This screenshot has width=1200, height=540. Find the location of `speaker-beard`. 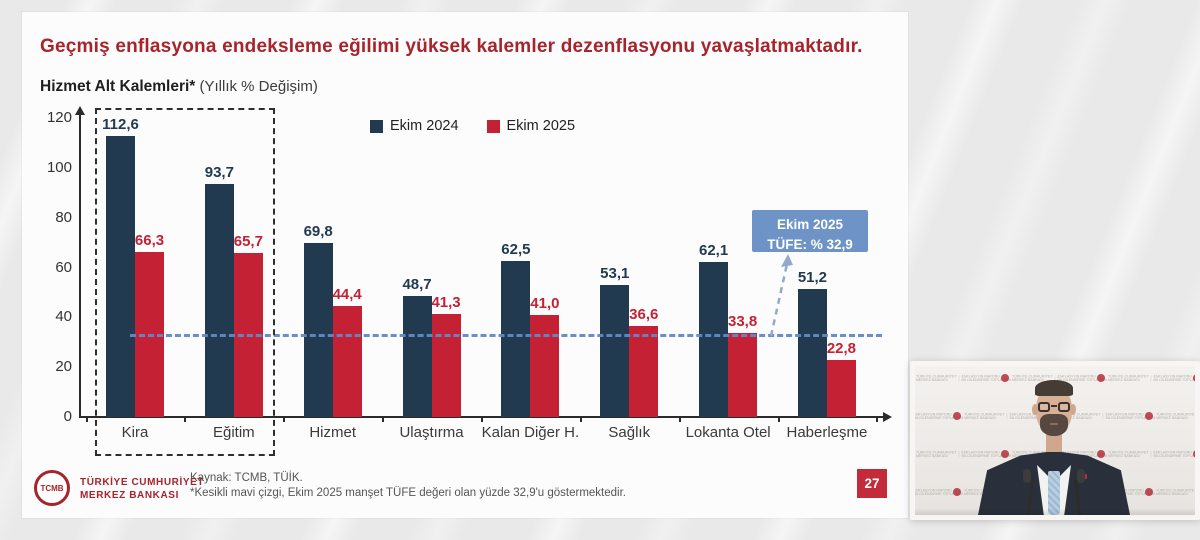

speaker-beard is located at coordinates (1054, 425).